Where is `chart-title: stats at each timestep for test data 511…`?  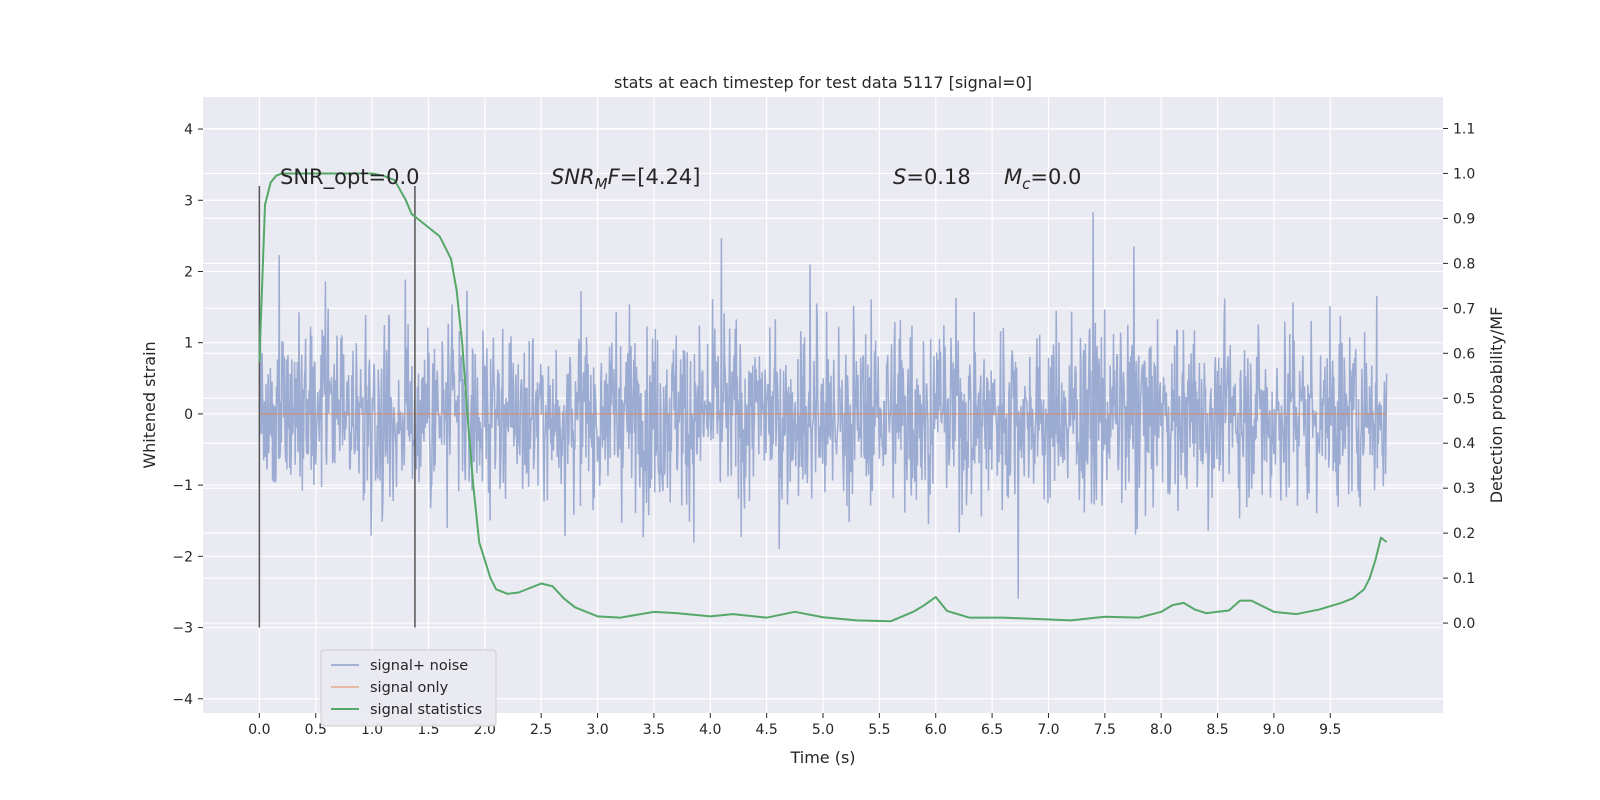 chart-title: stats at each timestep for test data 511… is located at coordinates (823, 82).